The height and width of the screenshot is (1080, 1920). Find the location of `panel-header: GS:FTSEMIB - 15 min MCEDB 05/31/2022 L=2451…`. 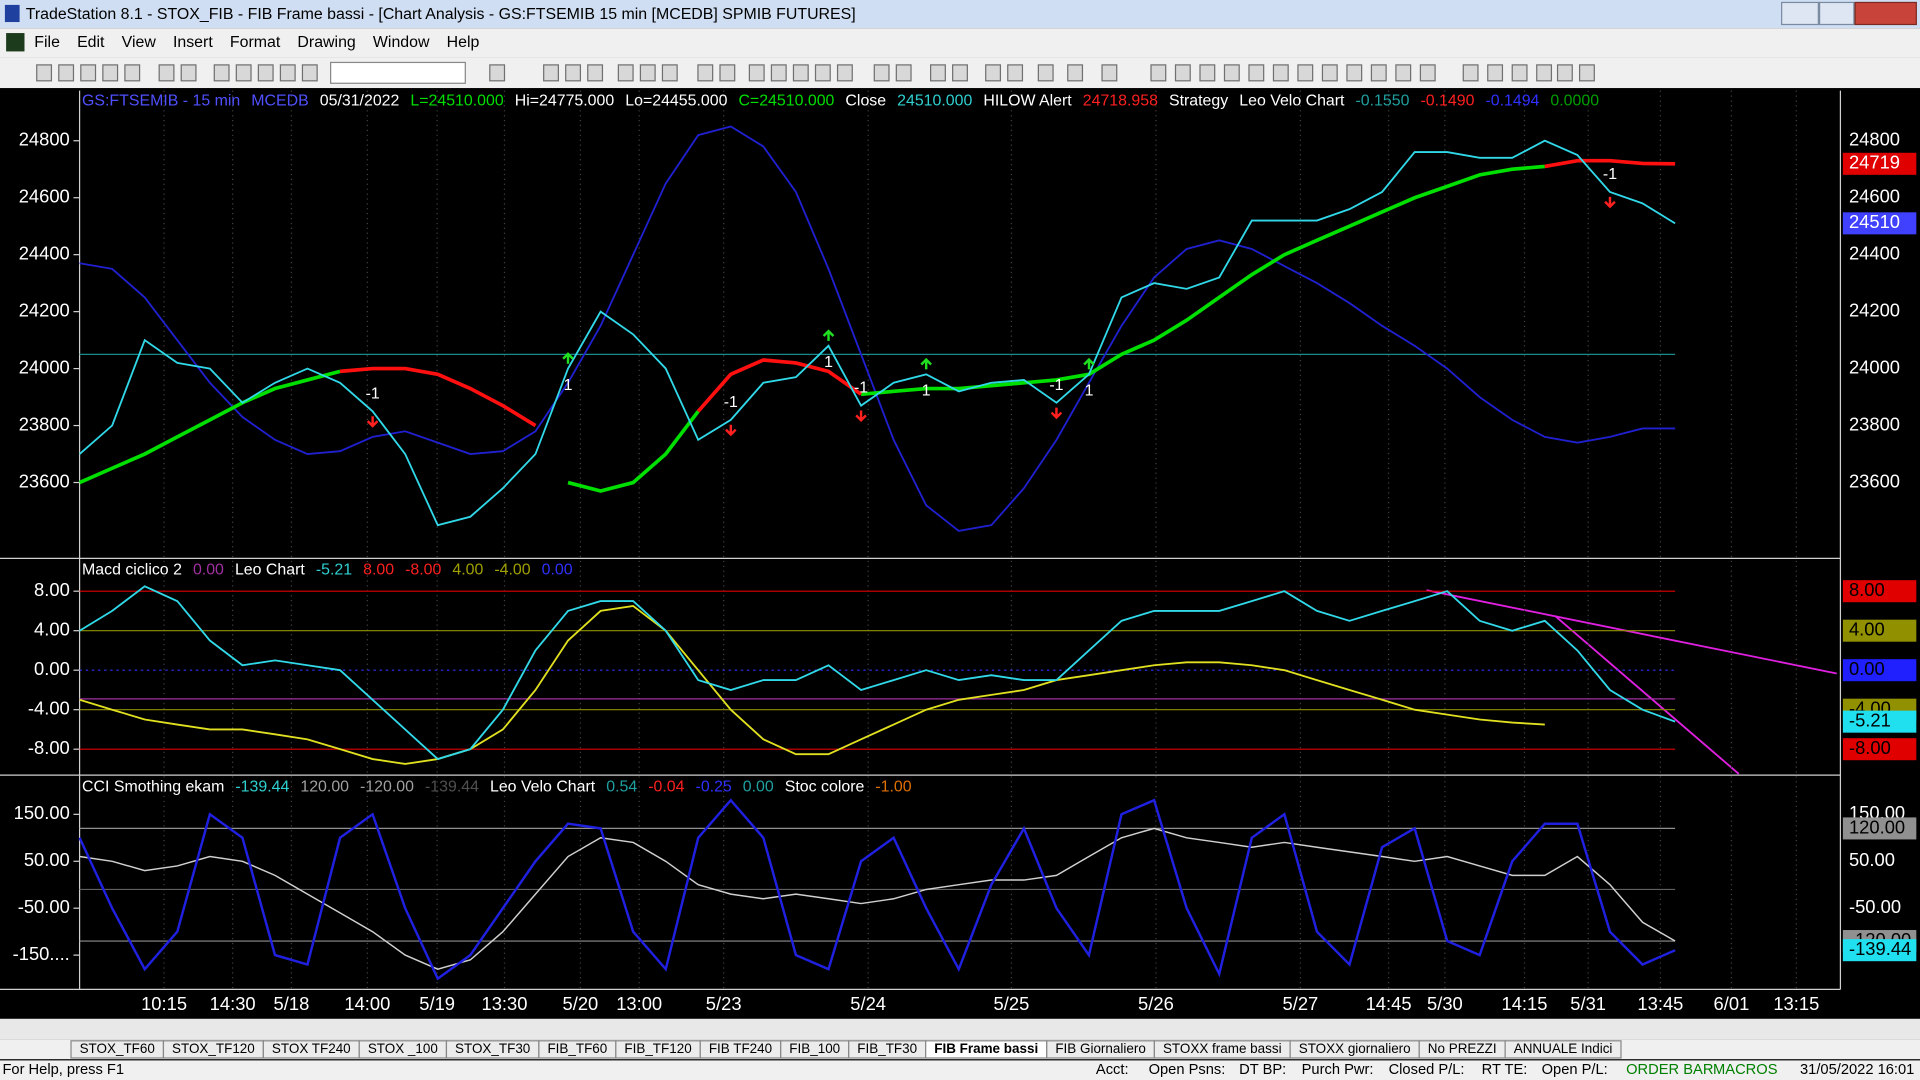

panel-header: GS:FTSEMIB - 15 min MCEDB 05/31/2022 L=2451… is located at coordinates (840, 101).